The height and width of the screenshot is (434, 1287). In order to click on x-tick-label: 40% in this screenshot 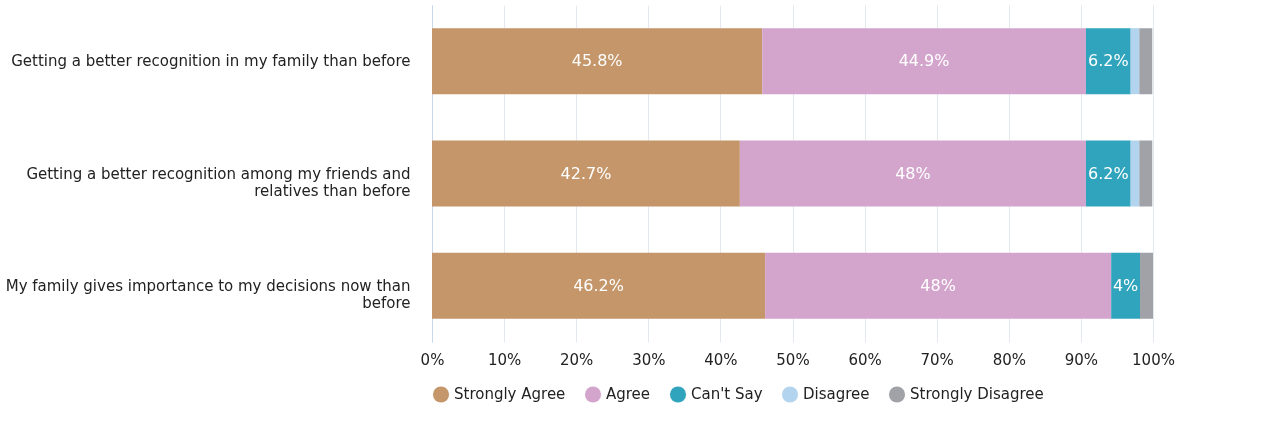, I will do `click(721, 359)`.